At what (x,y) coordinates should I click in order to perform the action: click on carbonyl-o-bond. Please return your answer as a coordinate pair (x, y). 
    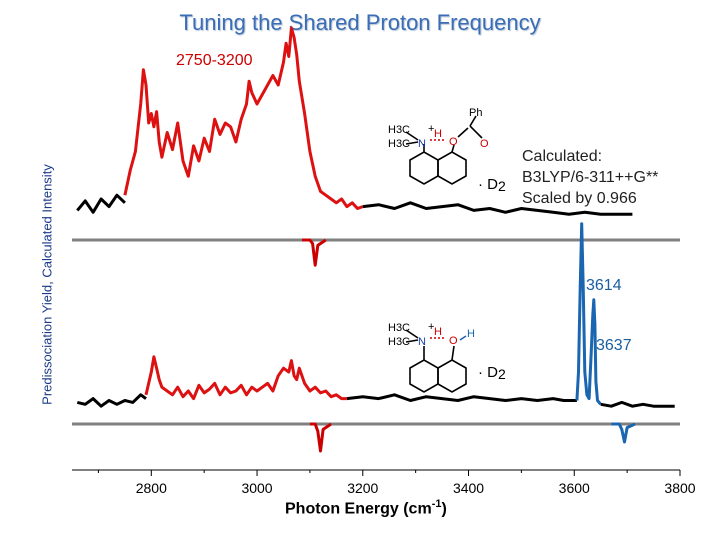
    Looking at the image, I should click on (476, 132).